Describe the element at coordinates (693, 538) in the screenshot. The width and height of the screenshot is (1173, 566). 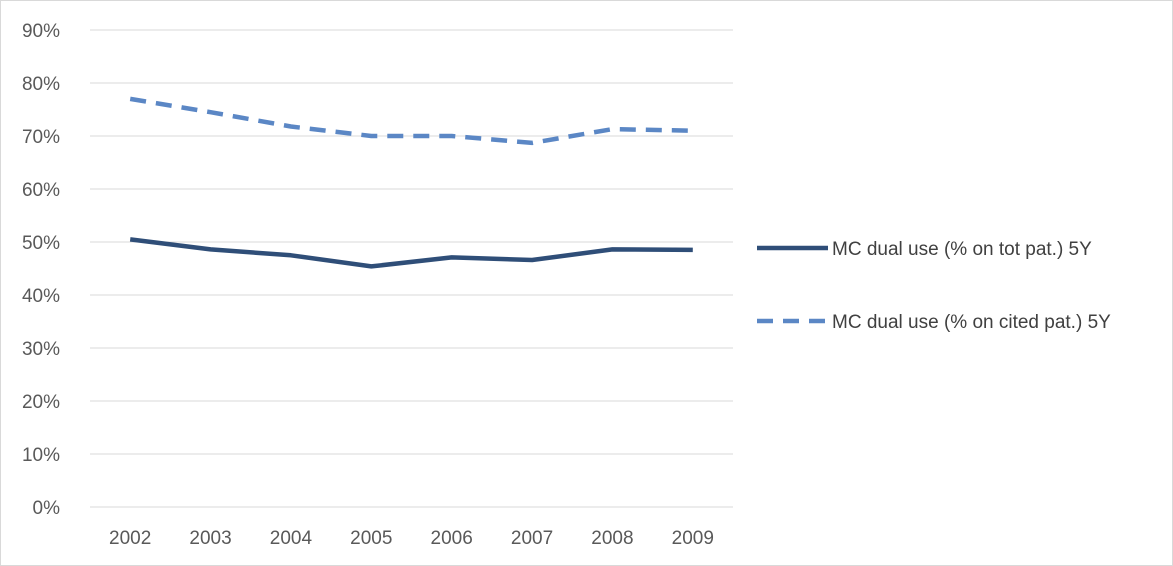
I see `x-tick-label: 2009` at that location.